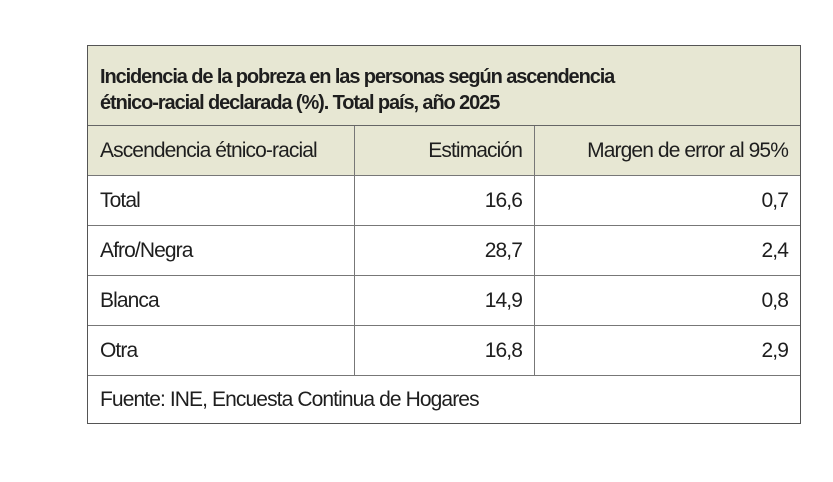 The image size is (833, 482). I want to click on column-header-ascendencia: Ascendencia étnico-racial, so click(221, 150).